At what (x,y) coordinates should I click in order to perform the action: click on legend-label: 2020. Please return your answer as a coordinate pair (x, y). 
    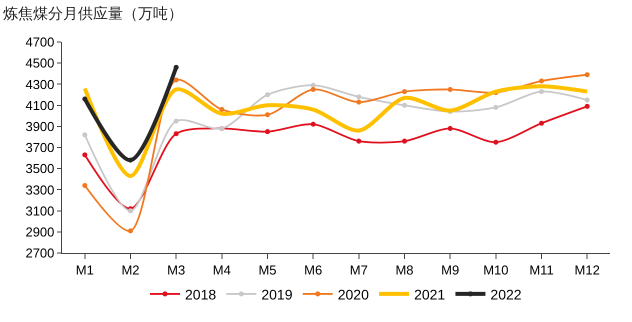
    Looking at the image, I should click on (354, 294).